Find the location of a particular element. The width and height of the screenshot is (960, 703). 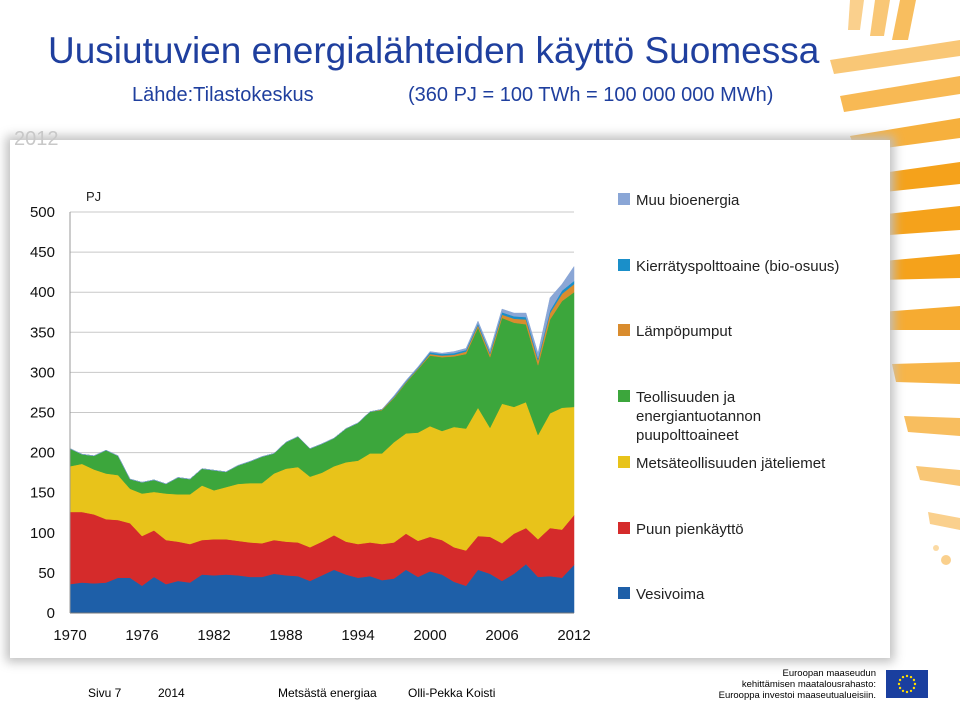

legend-label: Vesivoima is located at coordinates (670, 594).